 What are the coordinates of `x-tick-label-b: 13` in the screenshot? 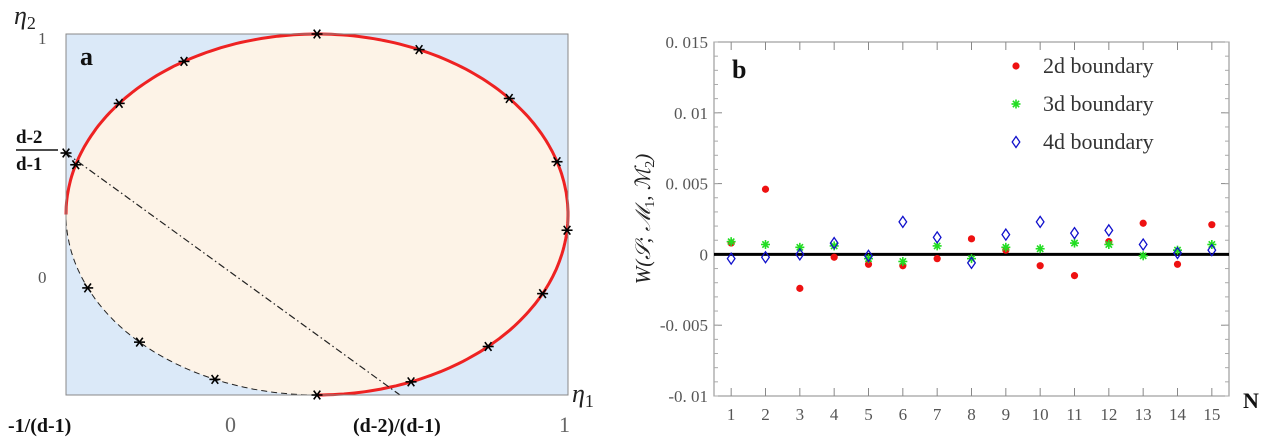 It's located at (1143, 414).